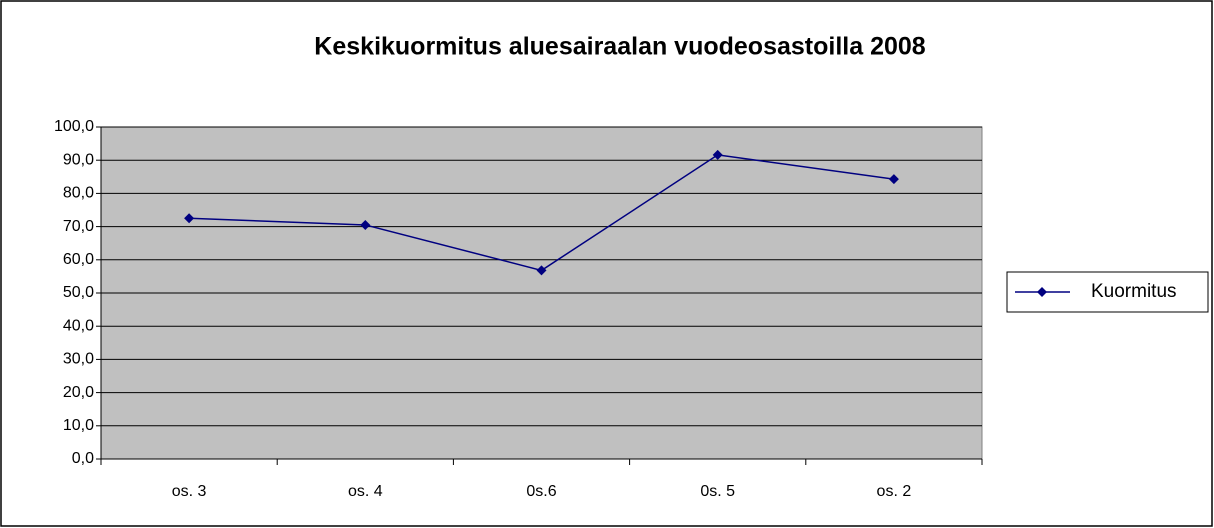  I want to click on y-tick-label: 80,0, so click(78, 193).